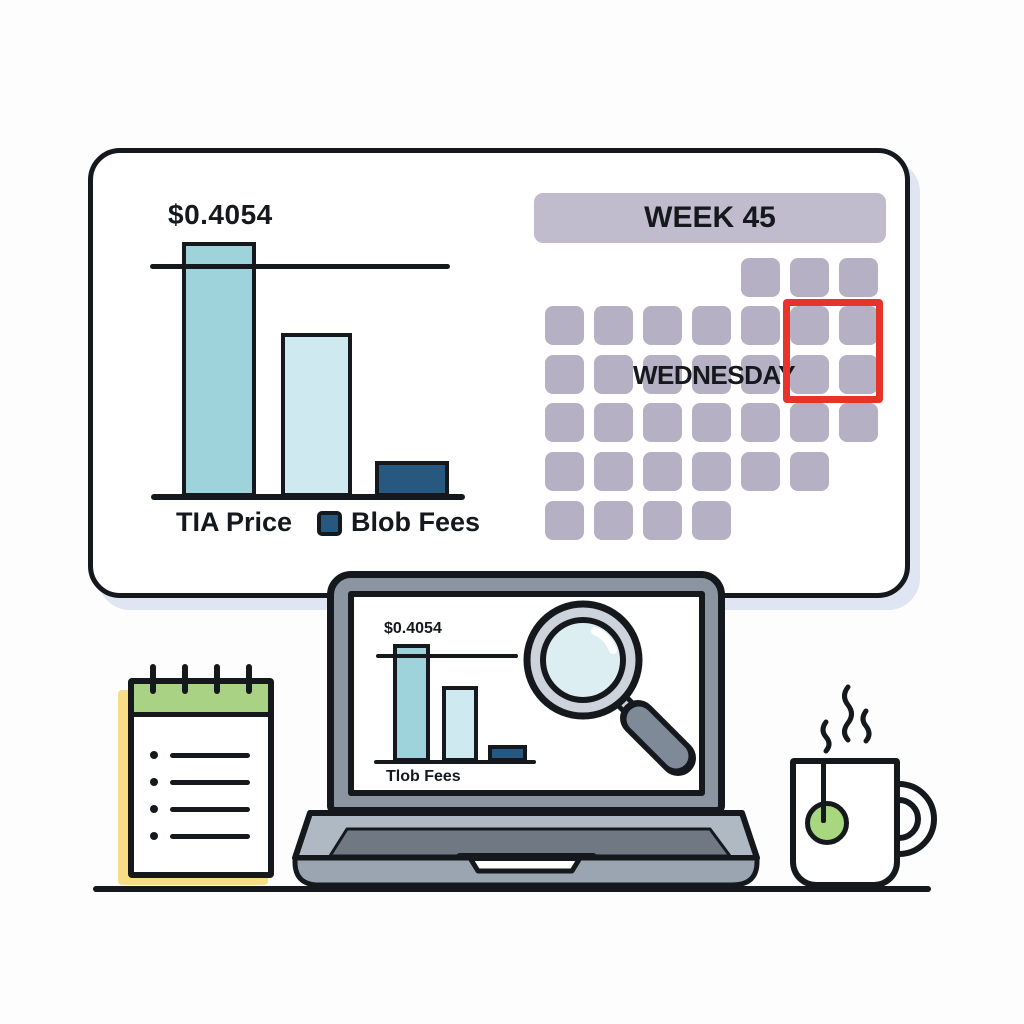 The height and width of the screenshot is (1024, 1024). I want to click on mini-reference-line, so click(447, 656).